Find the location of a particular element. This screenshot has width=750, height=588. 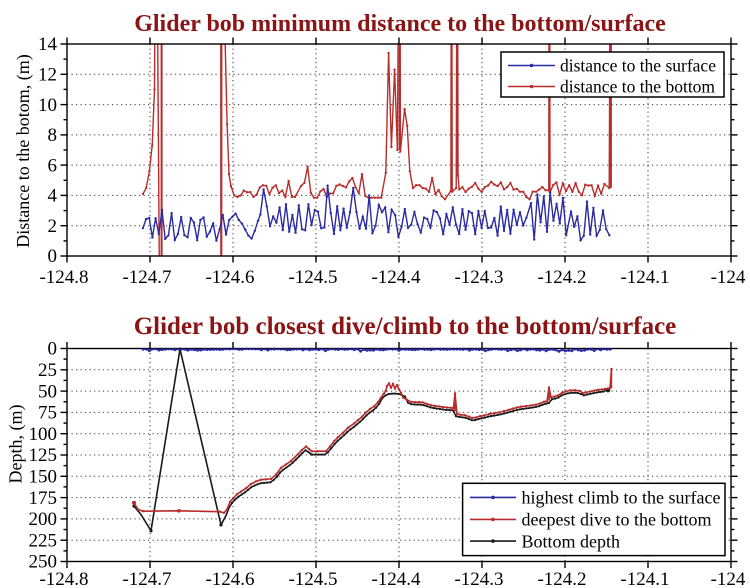

svg-text: 200 is located at coordinates (43, 519).